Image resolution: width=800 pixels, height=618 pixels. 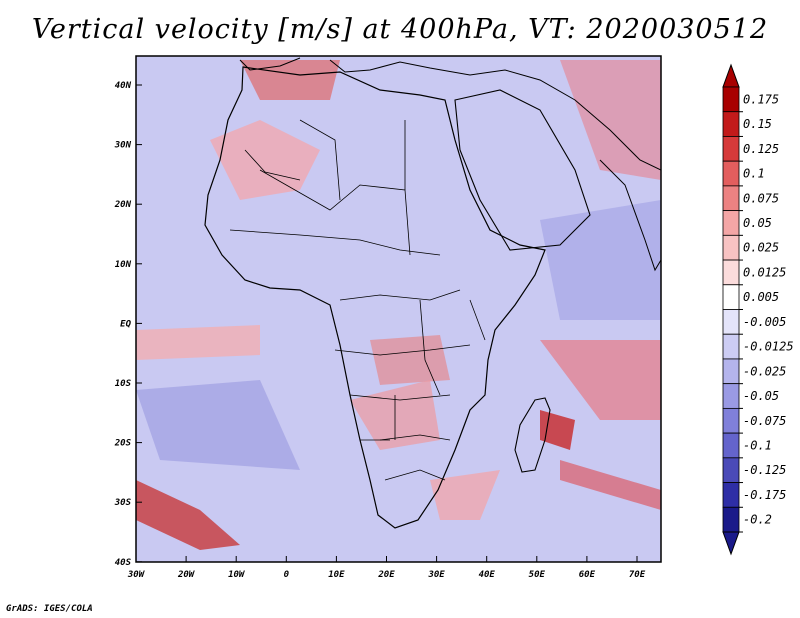 I want to click on lat-tick-label: 30S, so click(x=123, y=503).